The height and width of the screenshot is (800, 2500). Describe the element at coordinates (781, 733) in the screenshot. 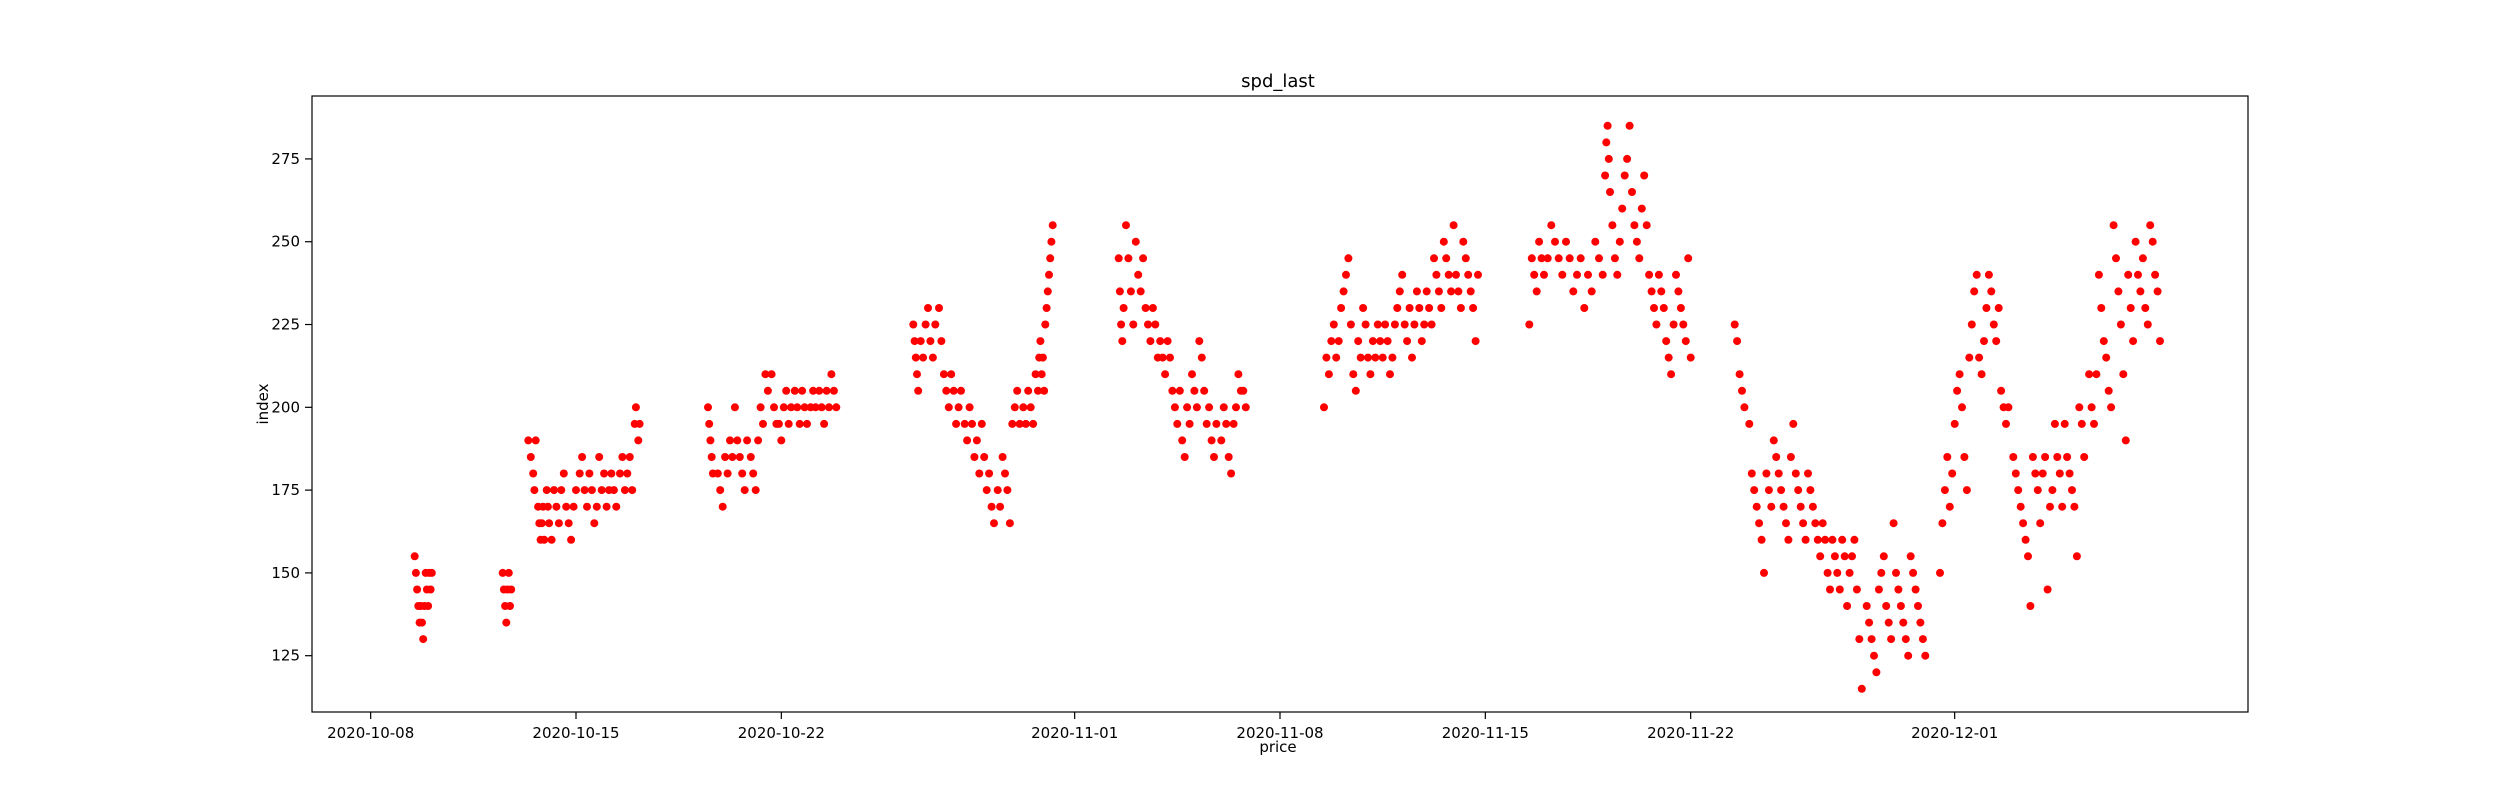

I see `x-tick-label: 2020-10-22` at that location.